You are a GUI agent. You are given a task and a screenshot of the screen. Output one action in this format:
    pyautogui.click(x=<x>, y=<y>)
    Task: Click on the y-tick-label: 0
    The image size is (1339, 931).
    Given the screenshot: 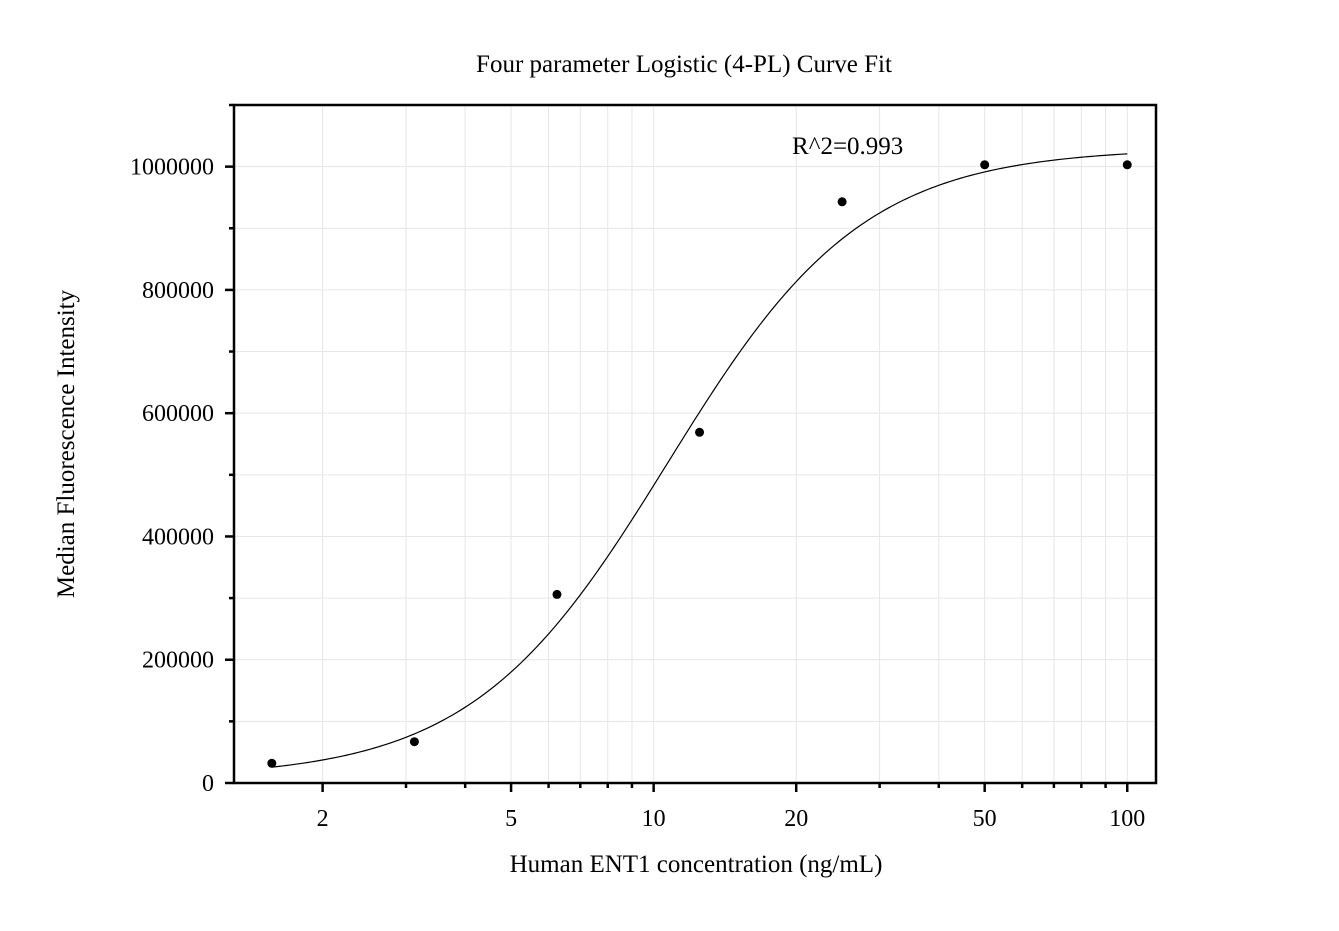 What is the action you would take?
    pyautogui.click(x=208, y=784)
    